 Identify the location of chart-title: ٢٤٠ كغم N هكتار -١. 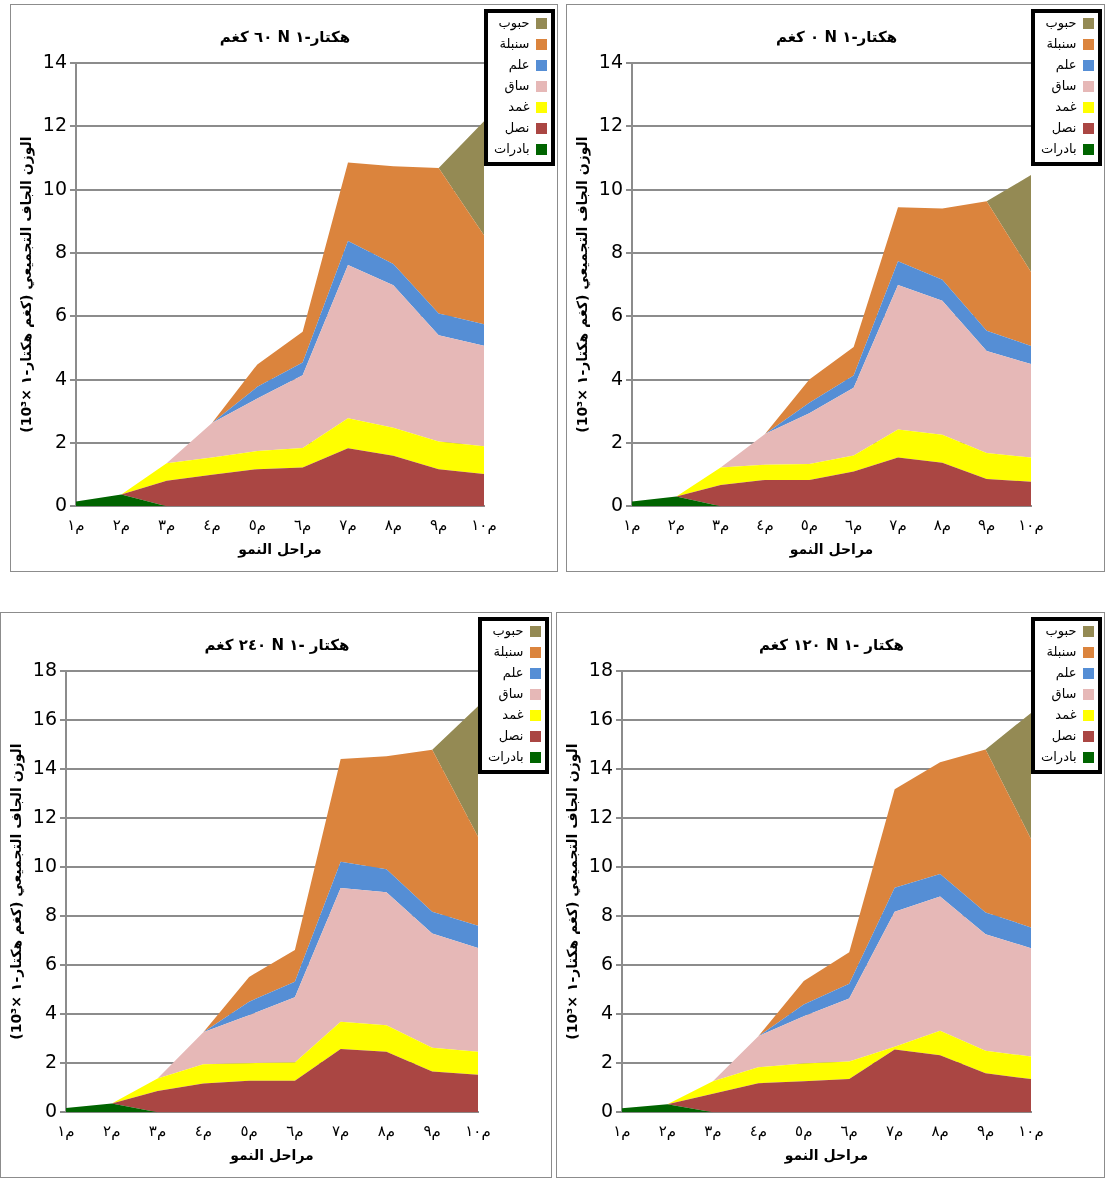
(277, 644).